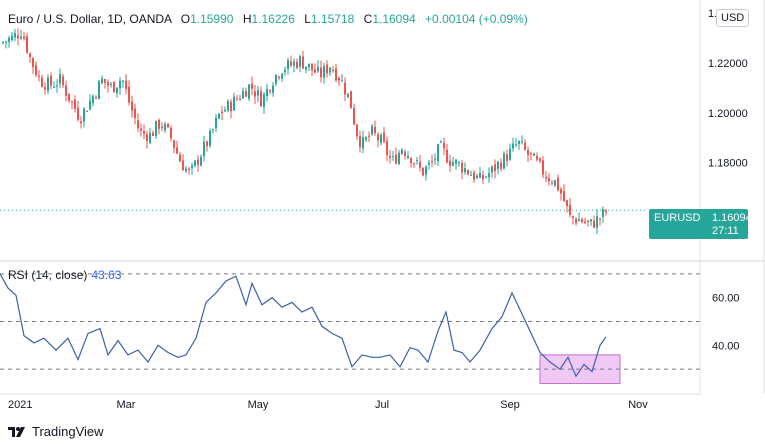 The height and width of the screenshot is (445, 765). I want to click on rsi-label: RSI (14, close), so click(48, 275).